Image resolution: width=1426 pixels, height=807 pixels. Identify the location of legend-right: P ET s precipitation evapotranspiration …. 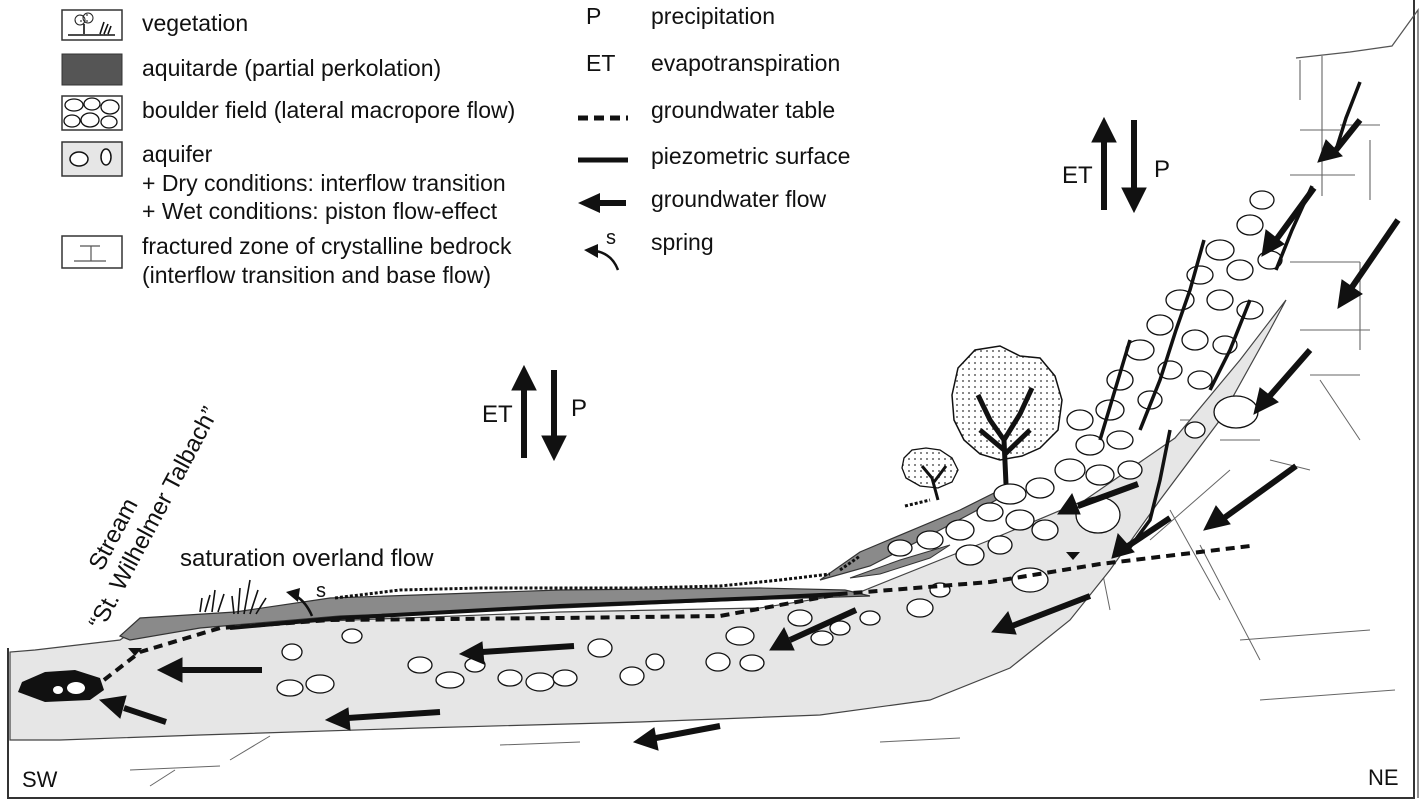
(714, 137).